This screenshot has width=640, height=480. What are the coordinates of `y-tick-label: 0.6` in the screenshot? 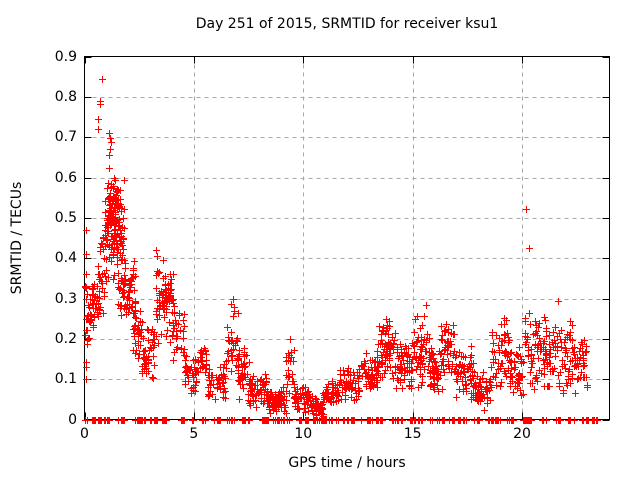 It's located at (65, 177).